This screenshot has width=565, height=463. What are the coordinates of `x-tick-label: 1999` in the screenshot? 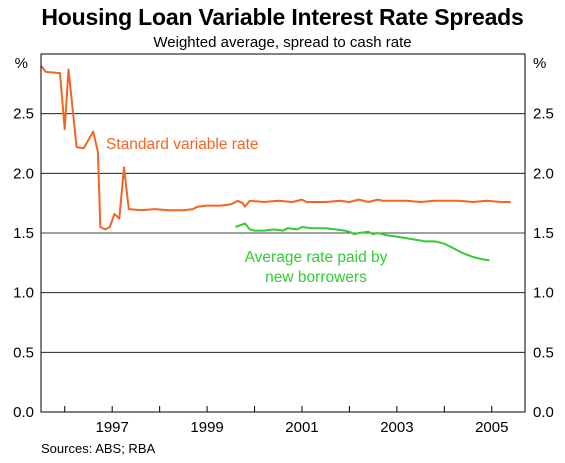 It's located at (206, 427).